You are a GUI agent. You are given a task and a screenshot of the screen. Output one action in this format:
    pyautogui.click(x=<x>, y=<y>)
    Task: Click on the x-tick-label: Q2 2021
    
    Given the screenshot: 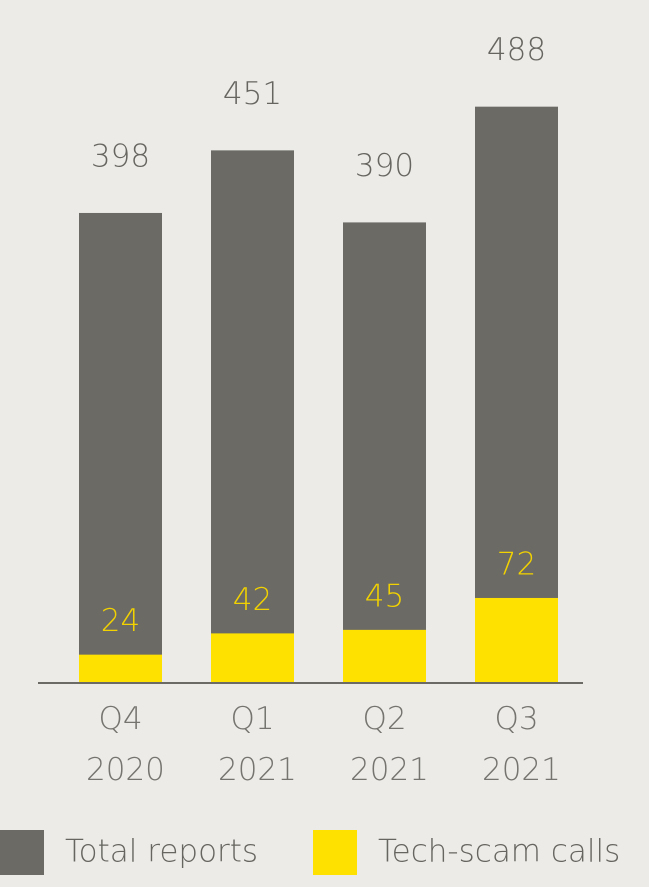 What is the action you would take?
    pyautogui.click(x=384, y=744)
    